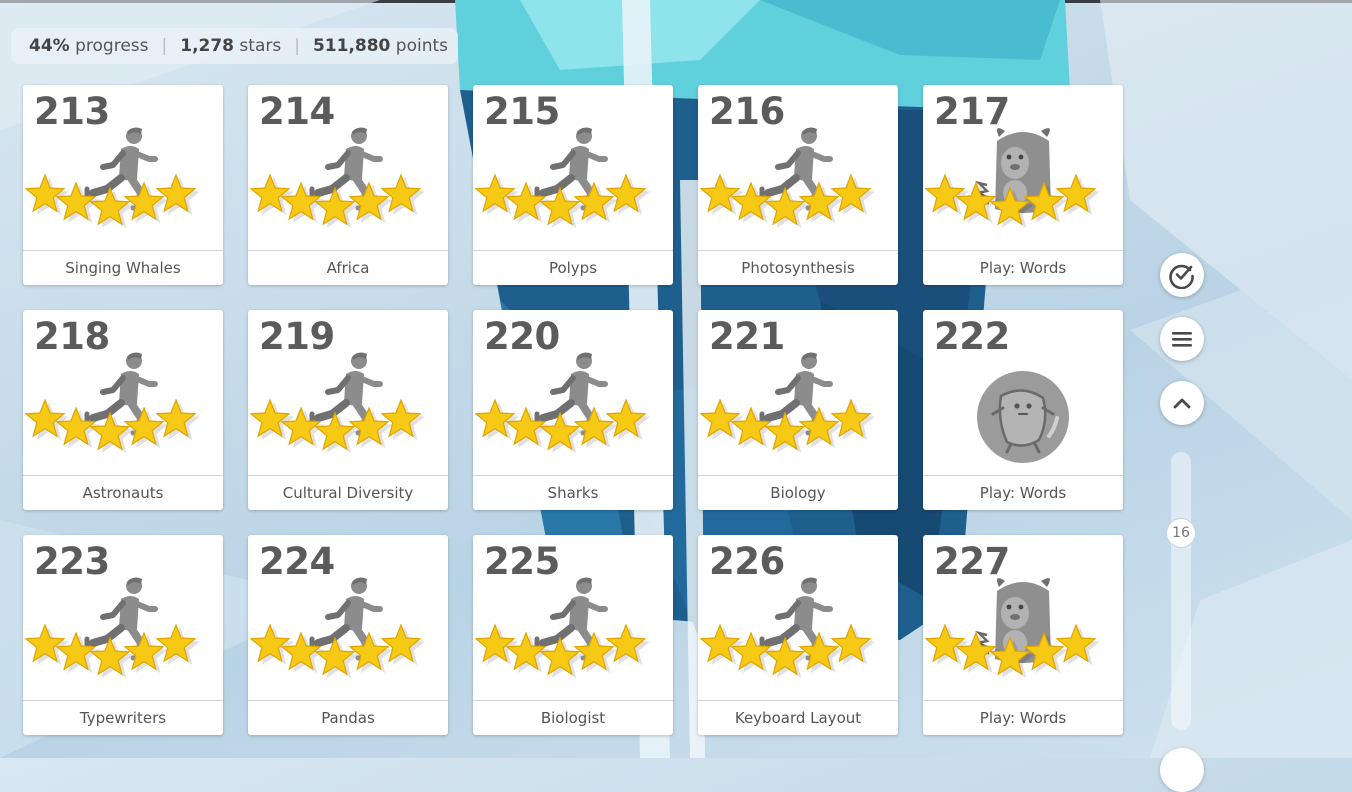 Image resolution: width=1352 pixels, height=792 pixels. What do you see at coordinates (573, 493) in the screenshot?
I see `lesson-title: Sharks` at bounding box center [573, 493].